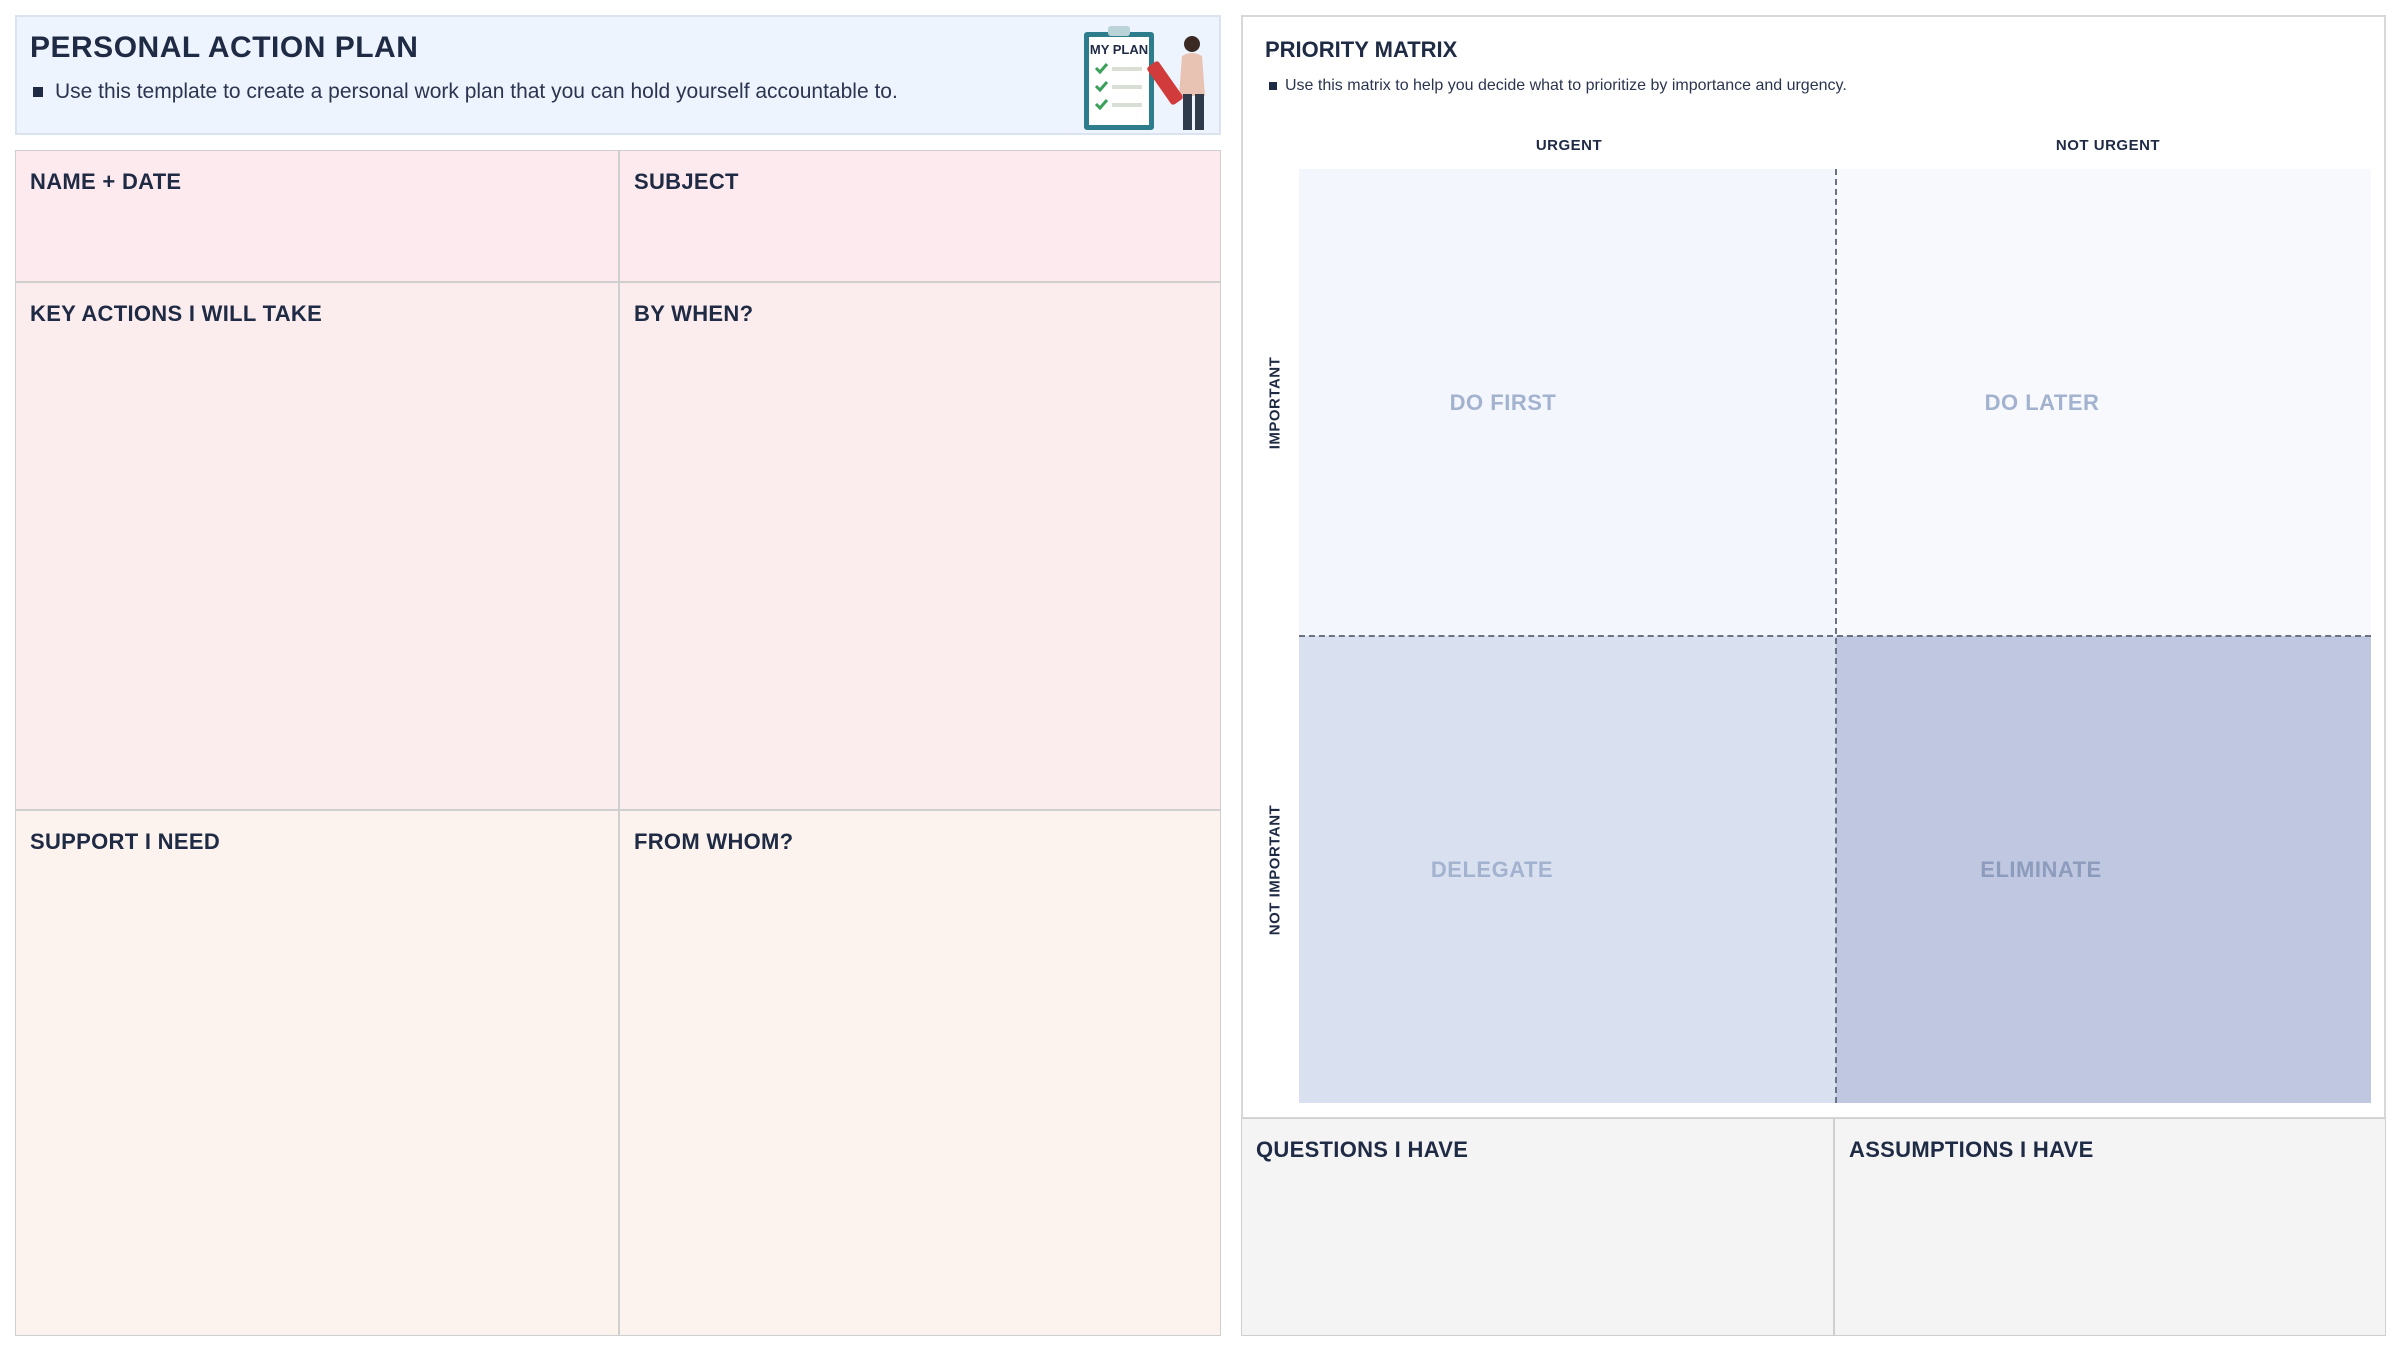 The image size is (2400, 1350). Describe the element at coordinates (1119, 49) in the screenshot. I see `clipboard-label: MY PLAN` at that location.